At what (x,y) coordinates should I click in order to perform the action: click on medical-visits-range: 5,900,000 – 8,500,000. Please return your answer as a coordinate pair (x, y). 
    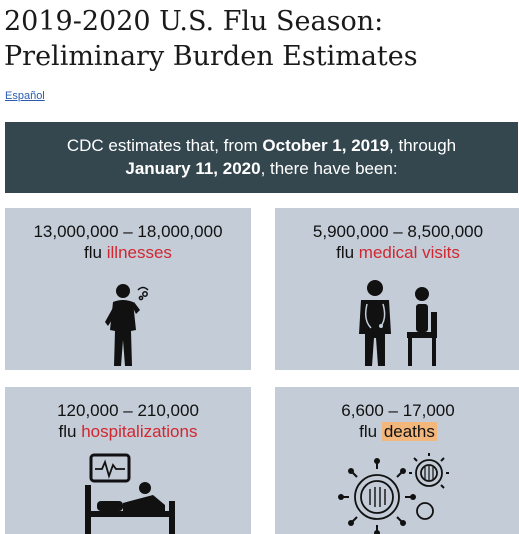
    Looking at the image, I should click on (398, 231).